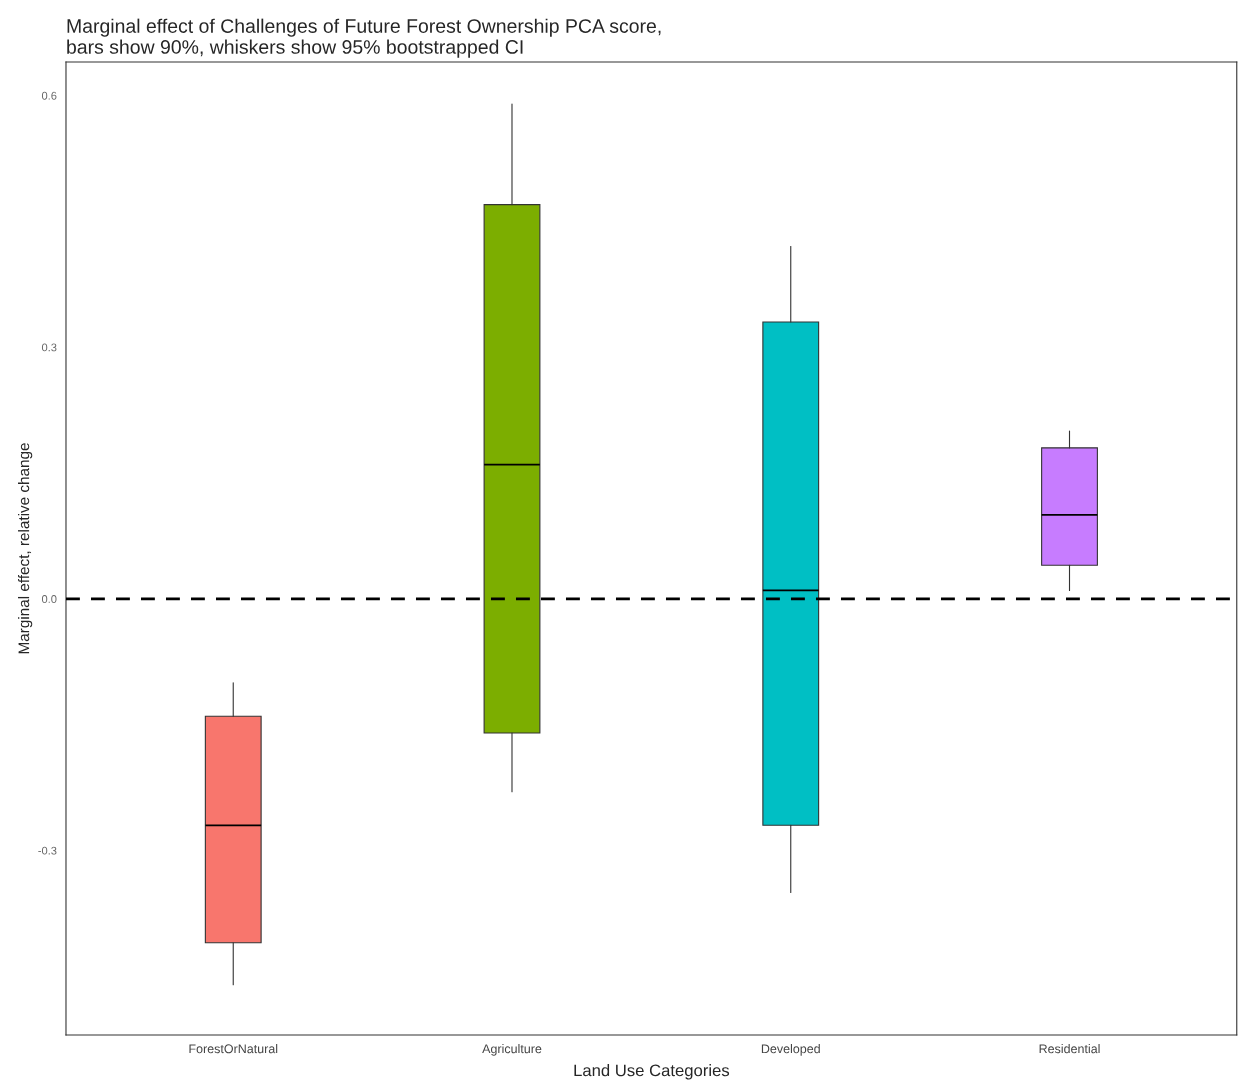  I want to click on x-axis-title: Land Use Categories, so click(652, 1072).